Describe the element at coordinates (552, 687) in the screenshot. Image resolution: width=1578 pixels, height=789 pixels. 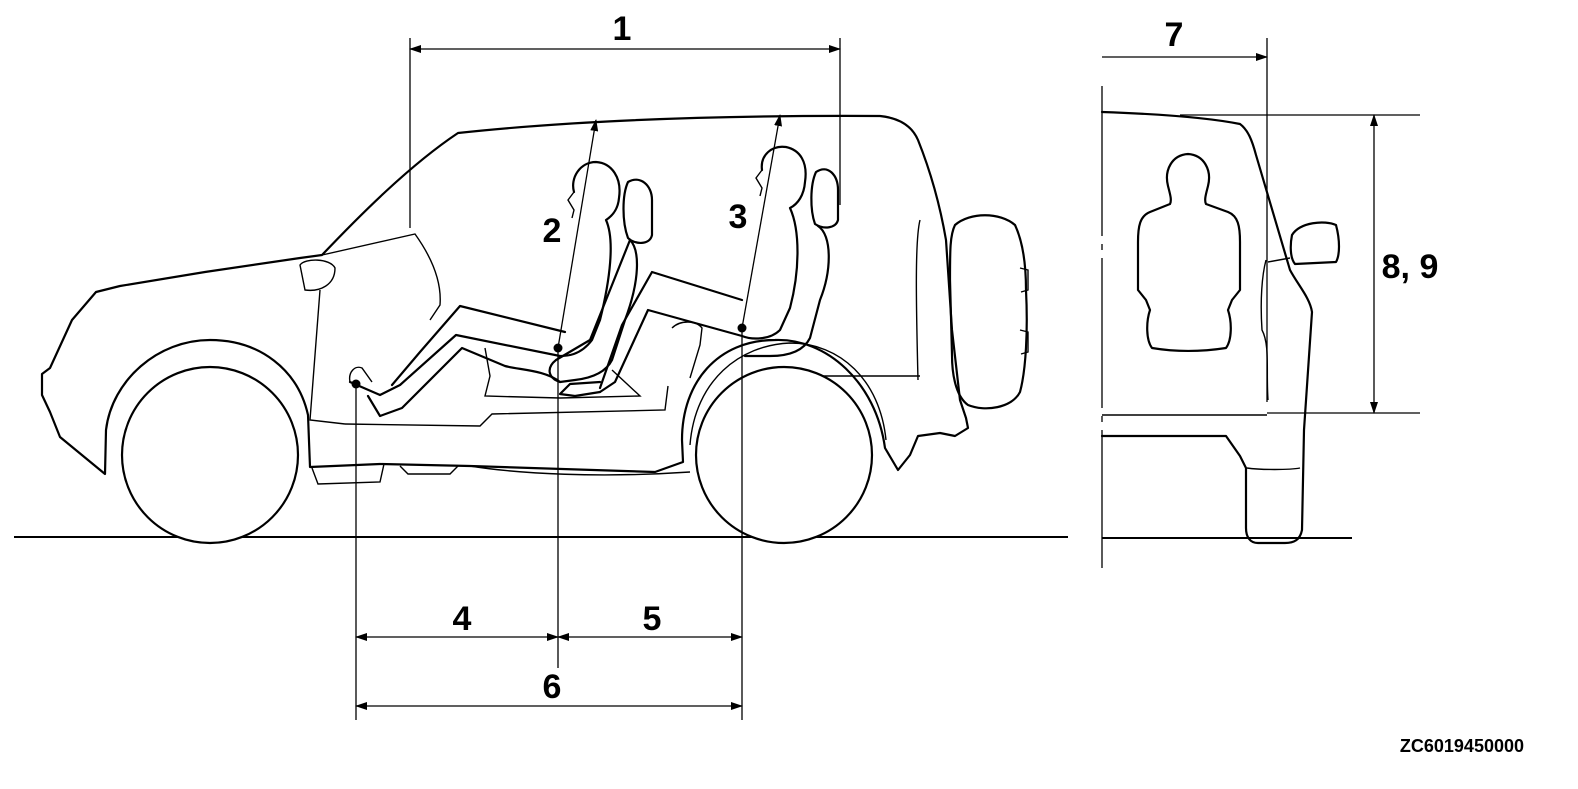
I see `label-6: 6` at that location.